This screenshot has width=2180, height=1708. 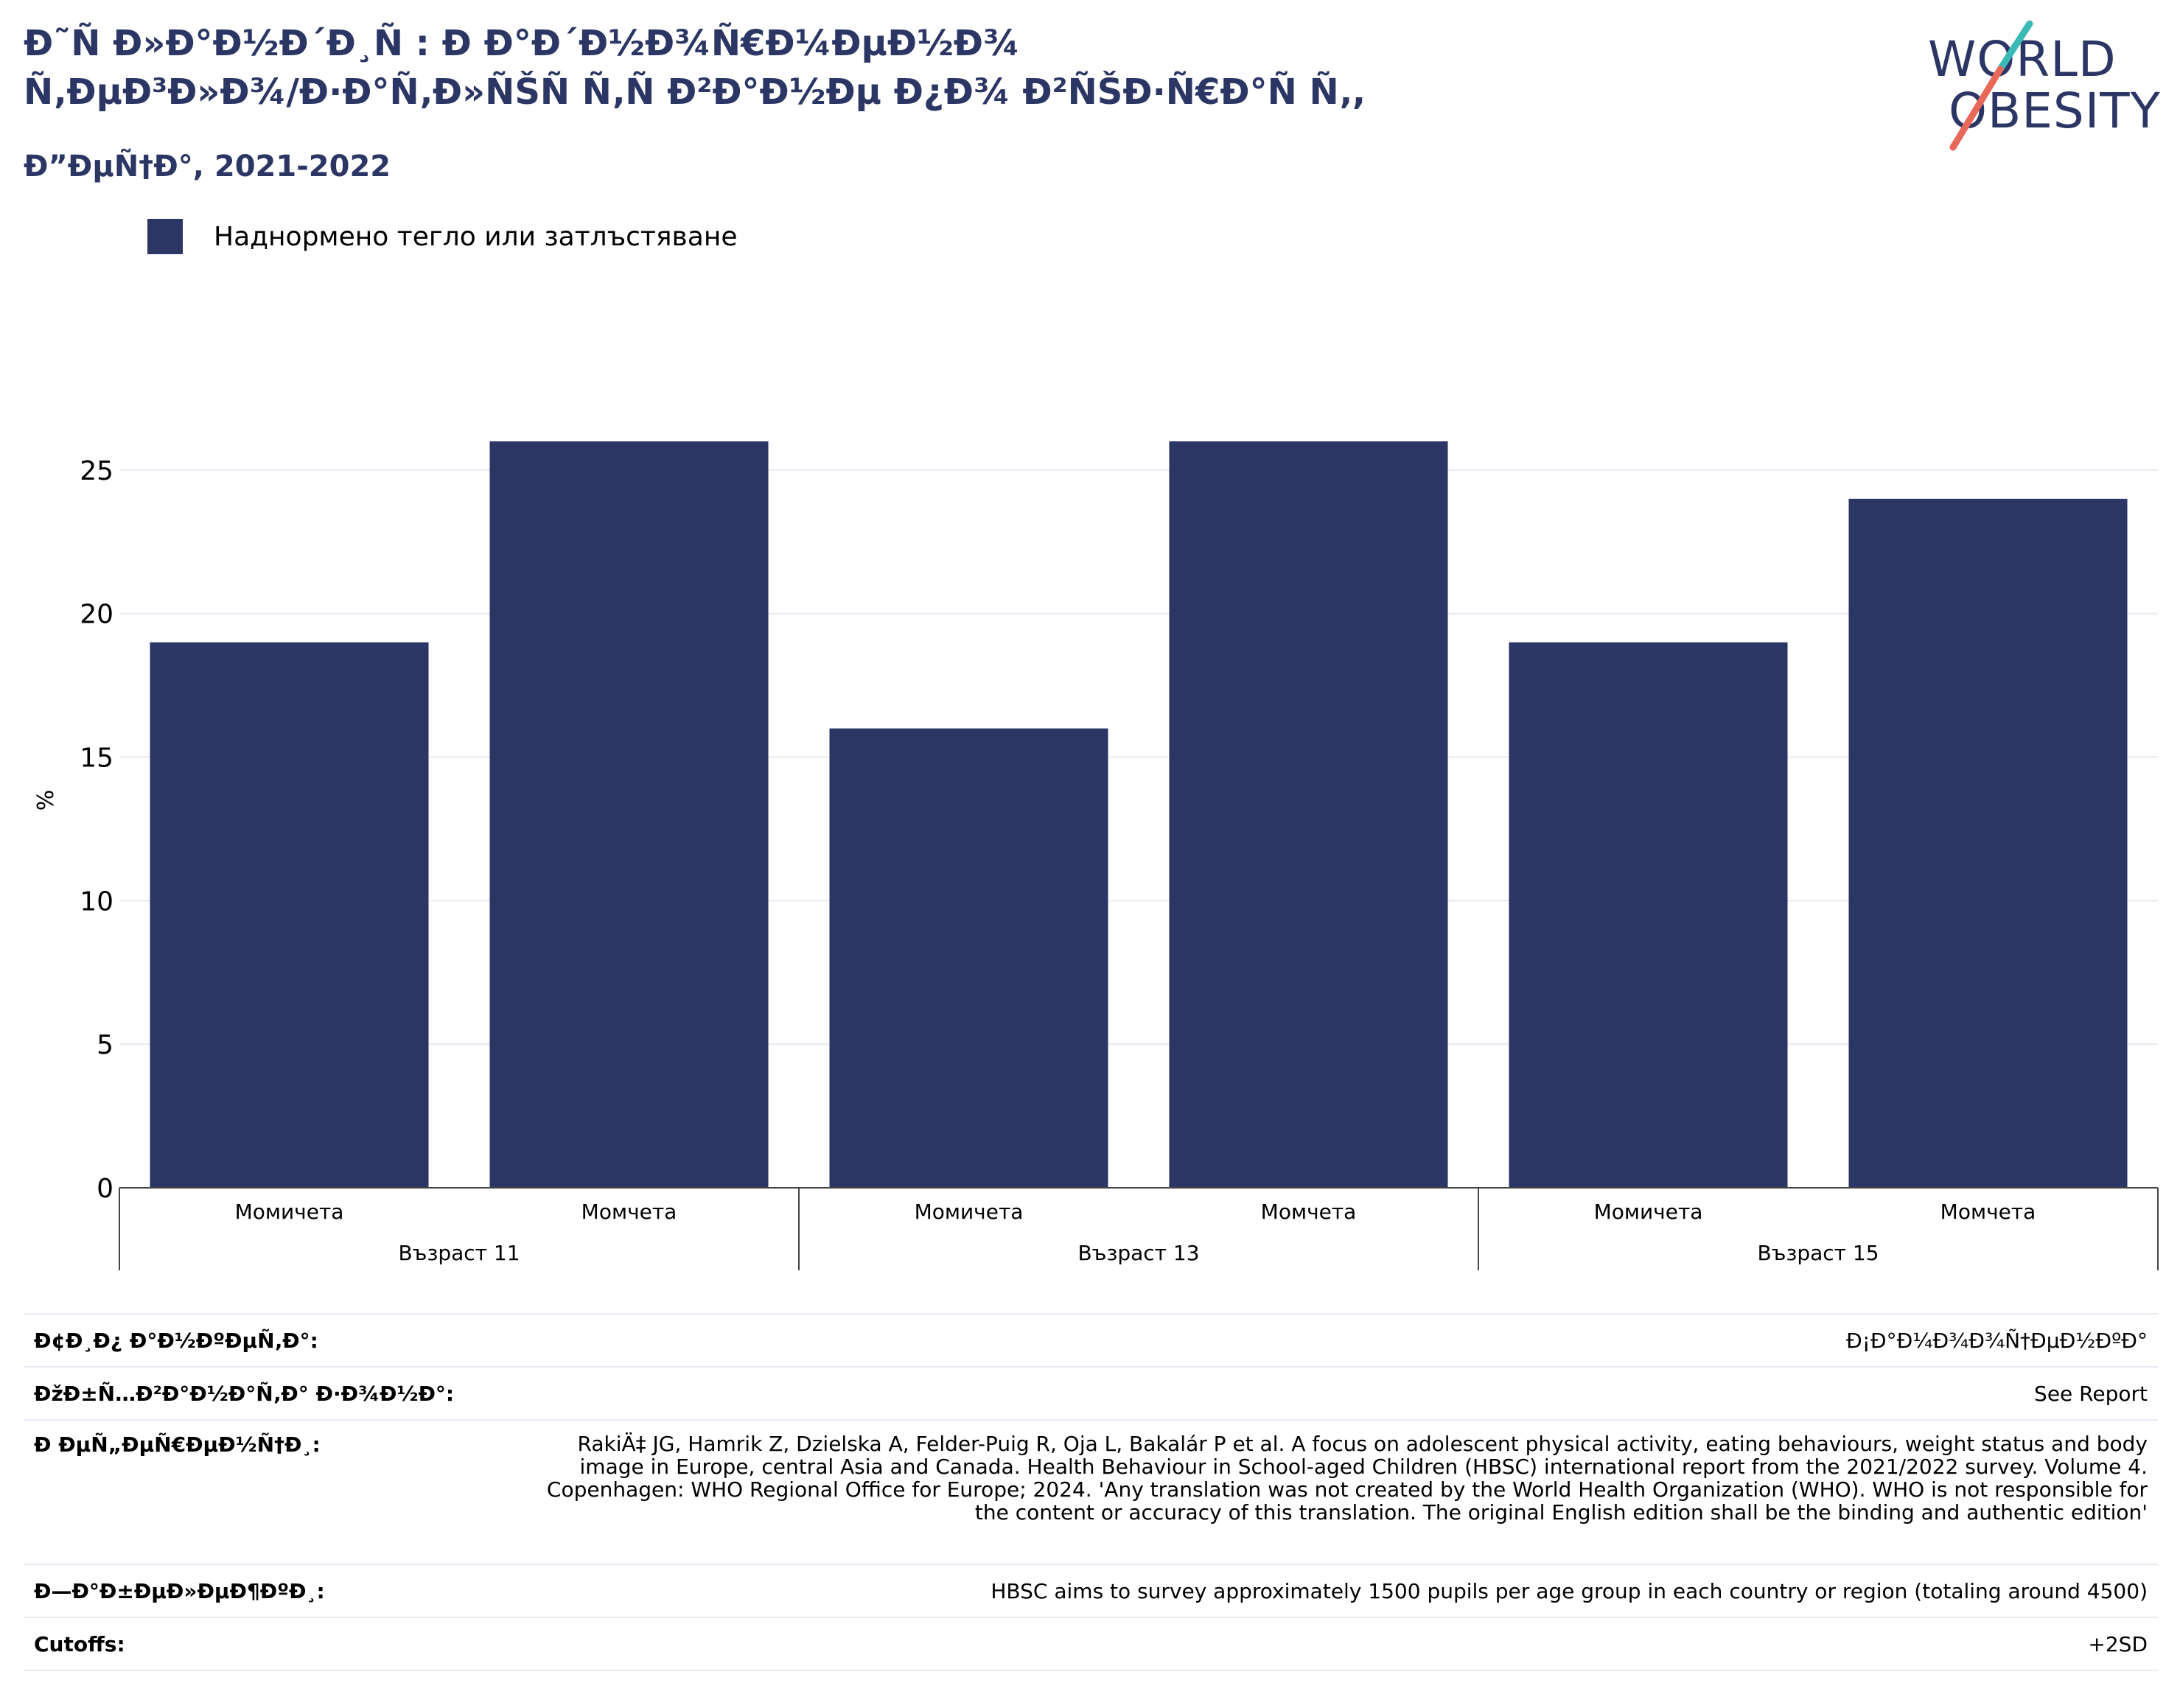 What do you see at coordinates (1138, 1253) in the screenshot?
I see `group-label: Възраст 13` at bounding box center [1138, 1253].